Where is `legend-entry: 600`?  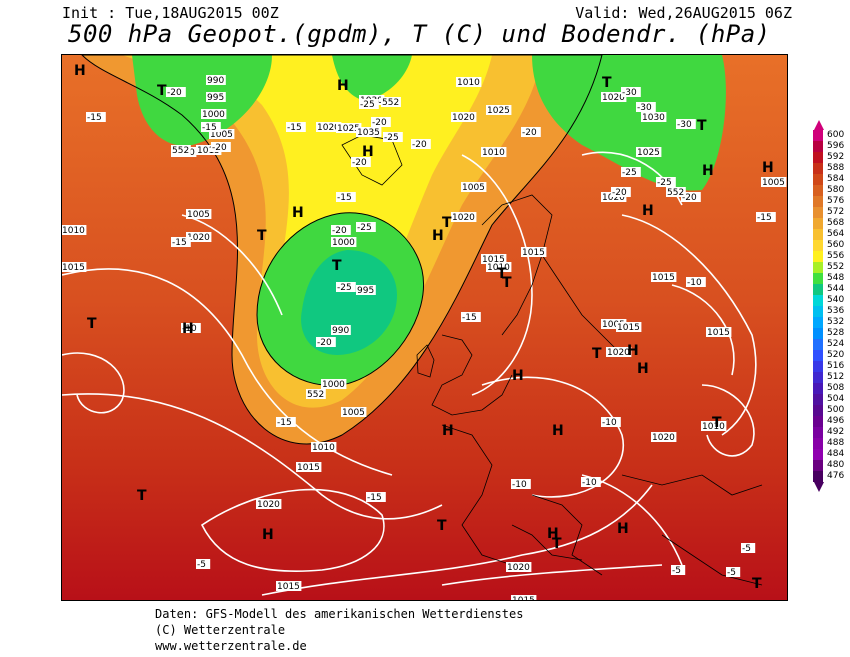
legend-entry: 600 is located at coordinates (830, 135).